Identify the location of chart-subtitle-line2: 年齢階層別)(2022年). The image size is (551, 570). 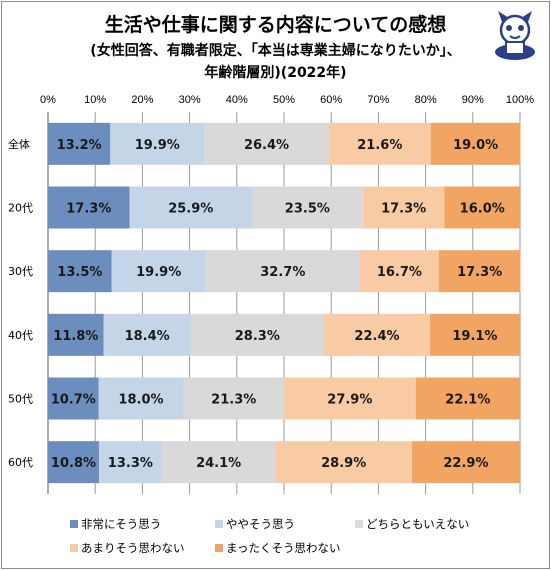
(275, 73).